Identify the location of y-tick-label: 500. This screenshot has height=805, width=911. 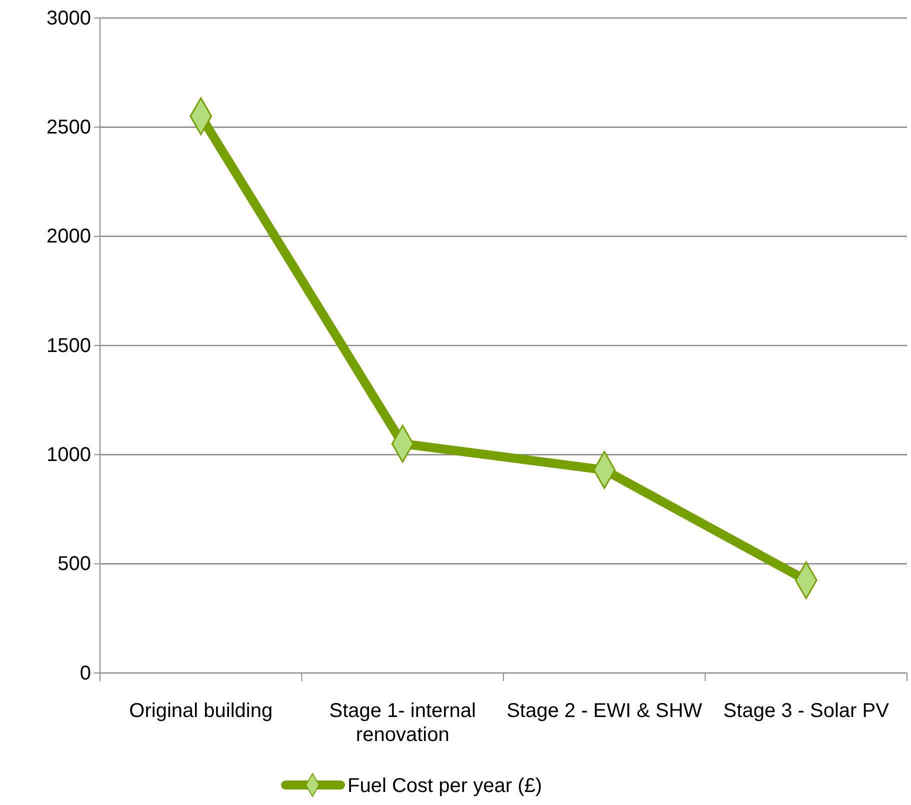
(74, 564).